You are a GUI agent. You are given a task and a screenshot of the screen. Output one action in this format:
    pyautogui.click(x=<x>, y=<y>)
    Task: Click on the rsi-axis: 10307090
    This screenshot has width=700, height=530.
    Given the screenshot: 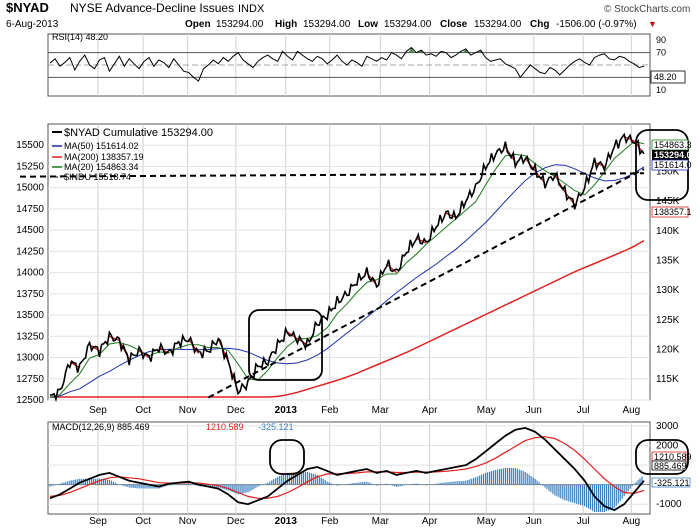 What is the action you would take?
    pyautogui.click(x=661, y=65)
    